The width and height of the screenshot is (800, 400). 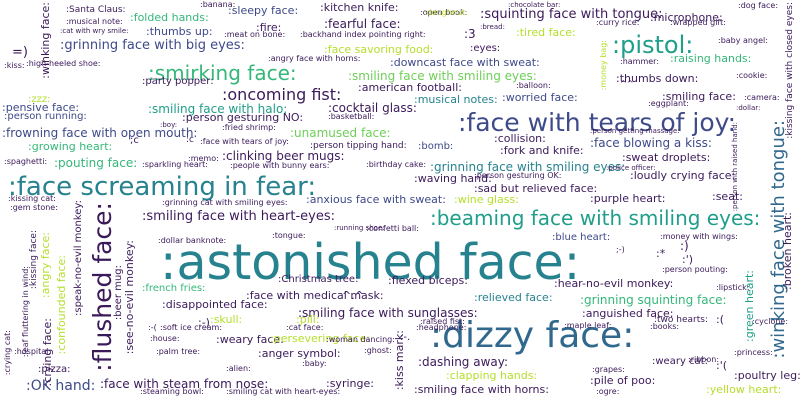 I want to click on word: :pizza:, so click(x=54, y=369).